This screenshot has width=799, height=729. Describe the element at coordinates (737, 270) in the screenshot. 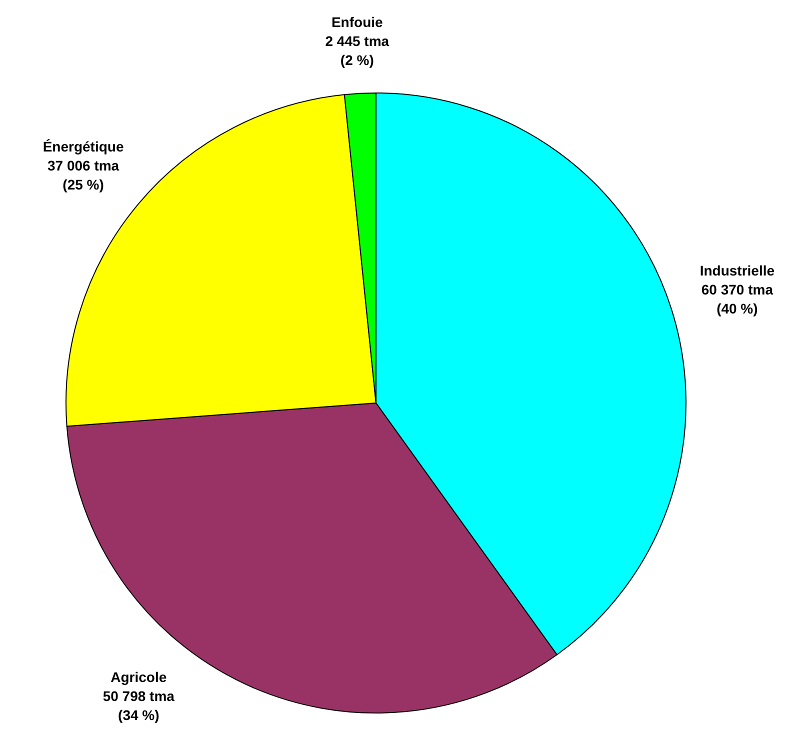

I see `slice-label: Industrielle` at that location.